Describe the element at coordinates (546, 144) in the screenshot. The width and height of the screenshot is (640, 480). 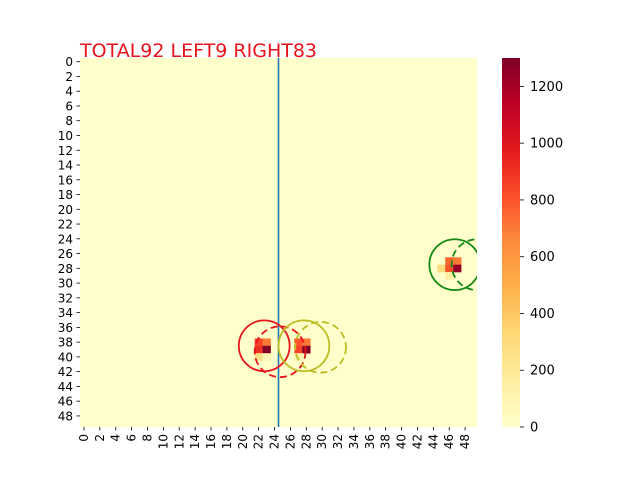
I see `colorbar-tick-label: 1000` at that location.